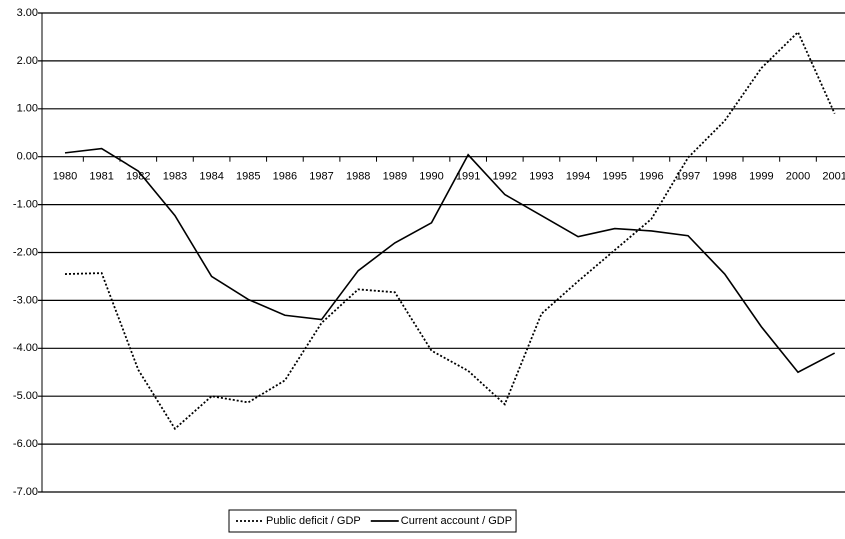 The width and height of the screenshot is (845, 539). Describe the element at coordinates (615, 177) in the screenshot. I see `x-tick-label: 1995` at that location.